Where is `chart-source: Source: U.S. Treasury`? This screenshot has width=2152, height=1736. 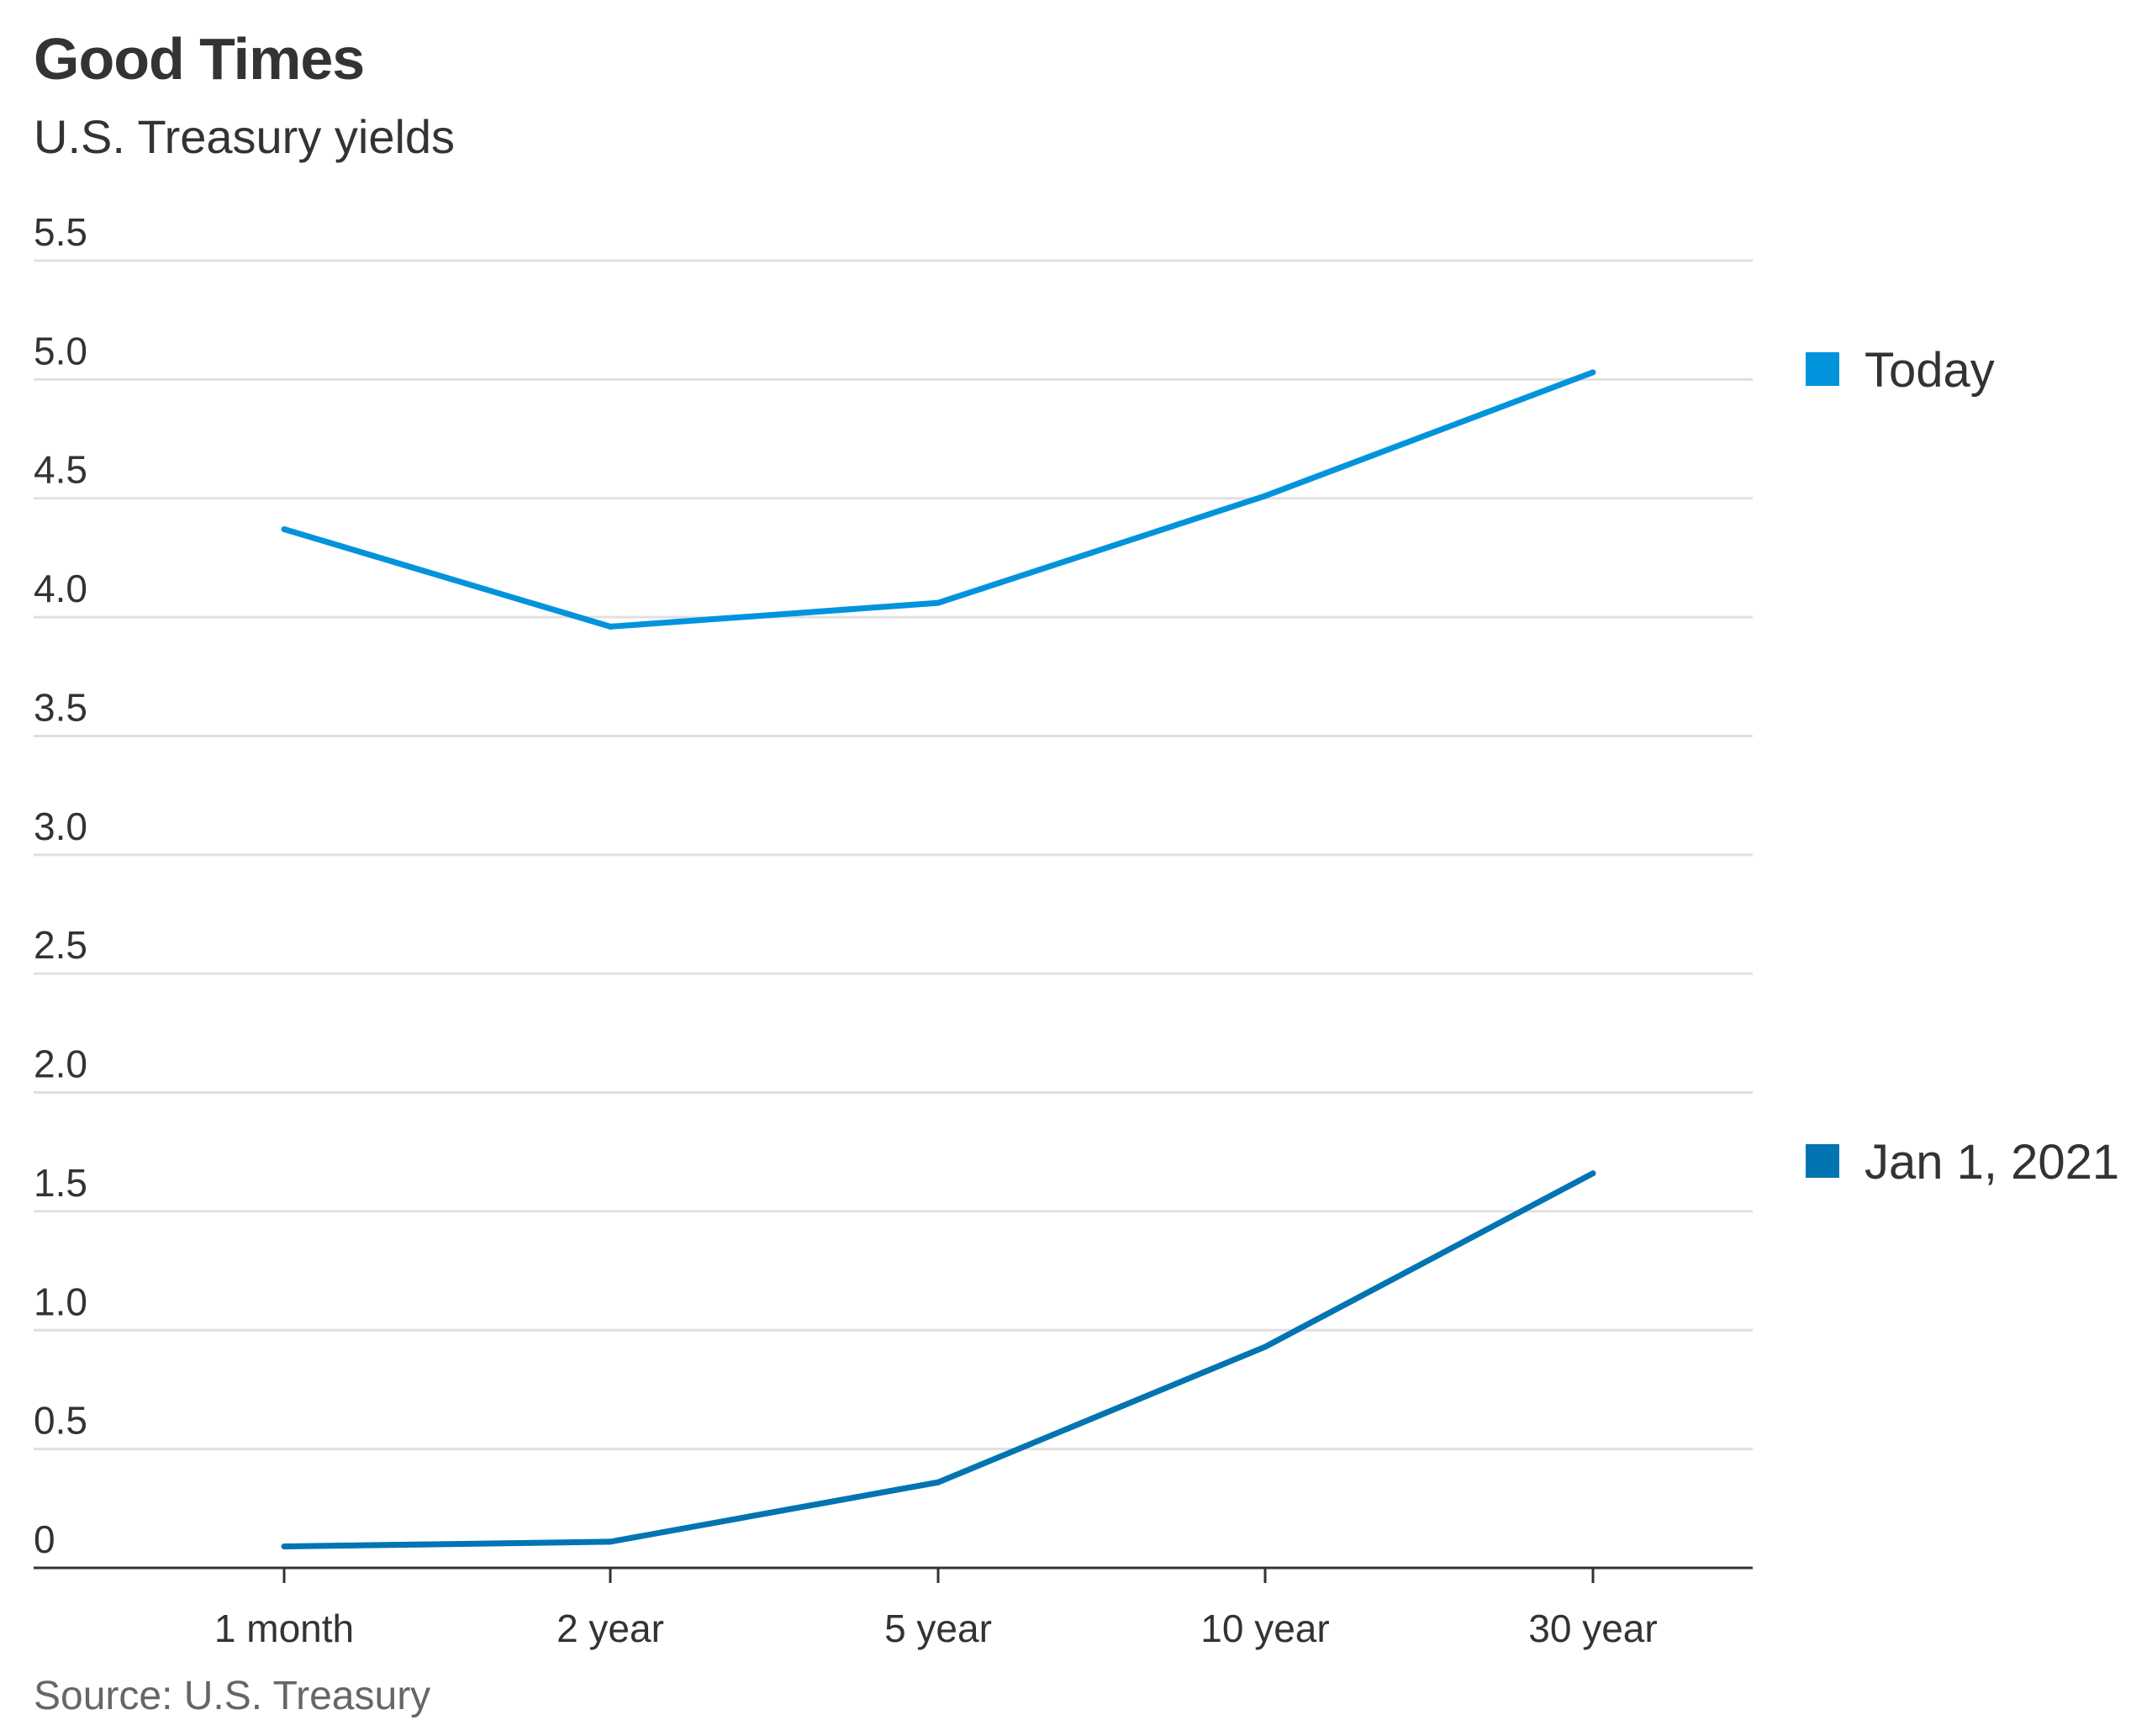
chart-source: Source: U.S. Treasury is located at coordinates (232, 1696).